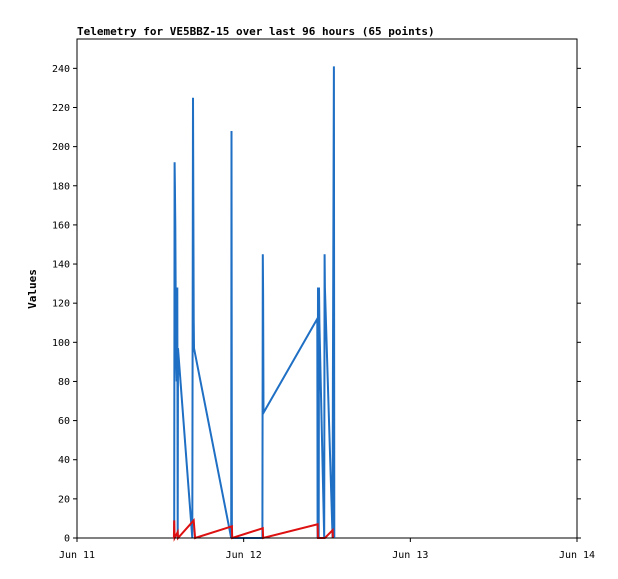 This screenshot has height=579, width=618. I want to click on x-tick-label: Jun 13, so click(410, 555).